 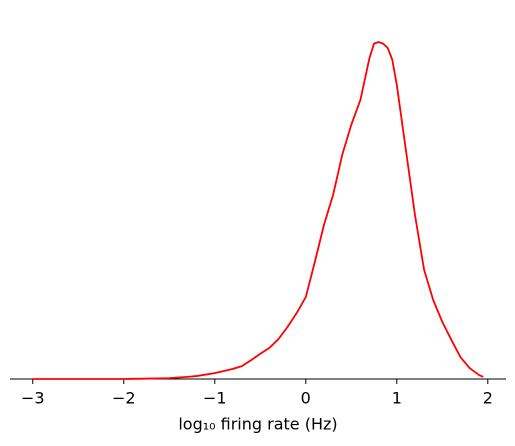 What do you see at coordinates (124, 398) in the screenshot?
I see `x-tick-label: −2` at bounding box center [124, 398].